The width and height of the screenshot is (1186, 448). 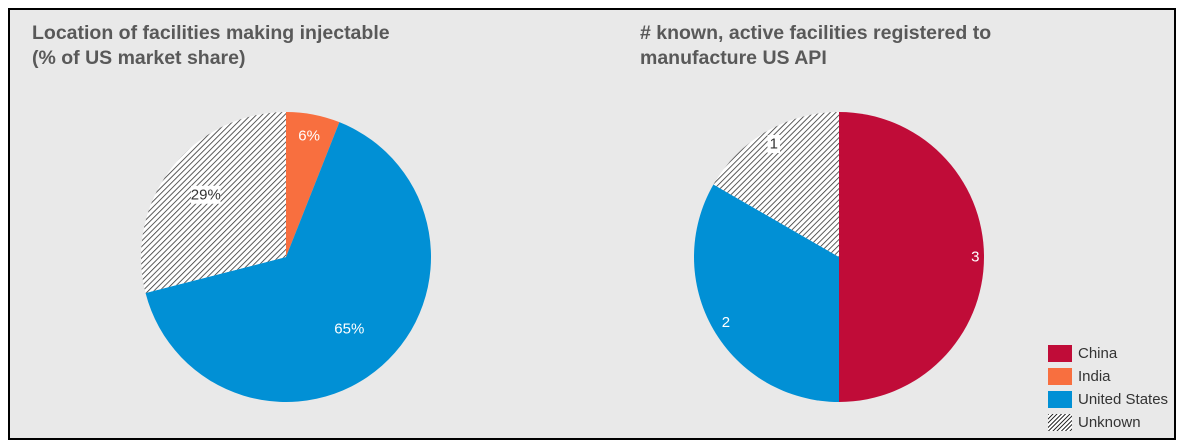 What do you see at coordinates (733, 58) in the screenshot?
I see `title-line: manufacture US API` at bounding box center [733, 58].